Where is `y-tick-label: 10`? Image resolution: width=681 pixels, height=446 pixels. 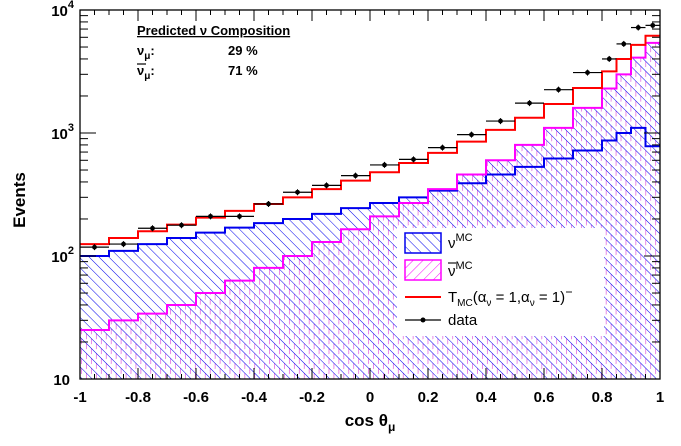 y-tick-label: 10 is located at coordinates (61, 380).